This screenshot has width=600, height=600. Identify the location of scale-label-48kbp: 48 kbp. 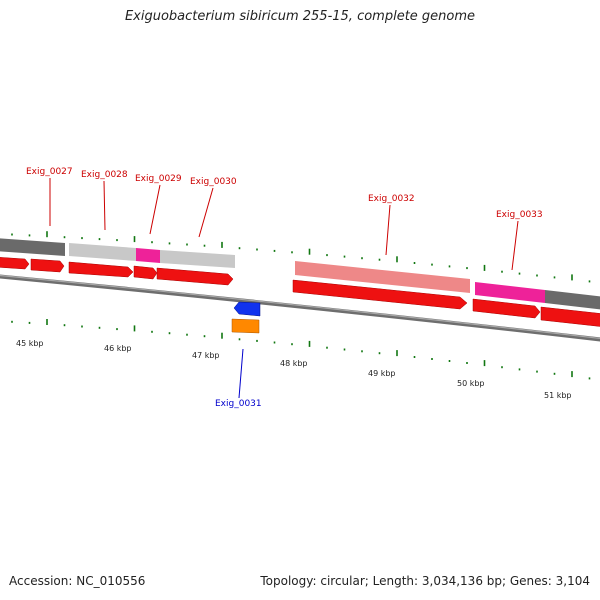
(294, 363).